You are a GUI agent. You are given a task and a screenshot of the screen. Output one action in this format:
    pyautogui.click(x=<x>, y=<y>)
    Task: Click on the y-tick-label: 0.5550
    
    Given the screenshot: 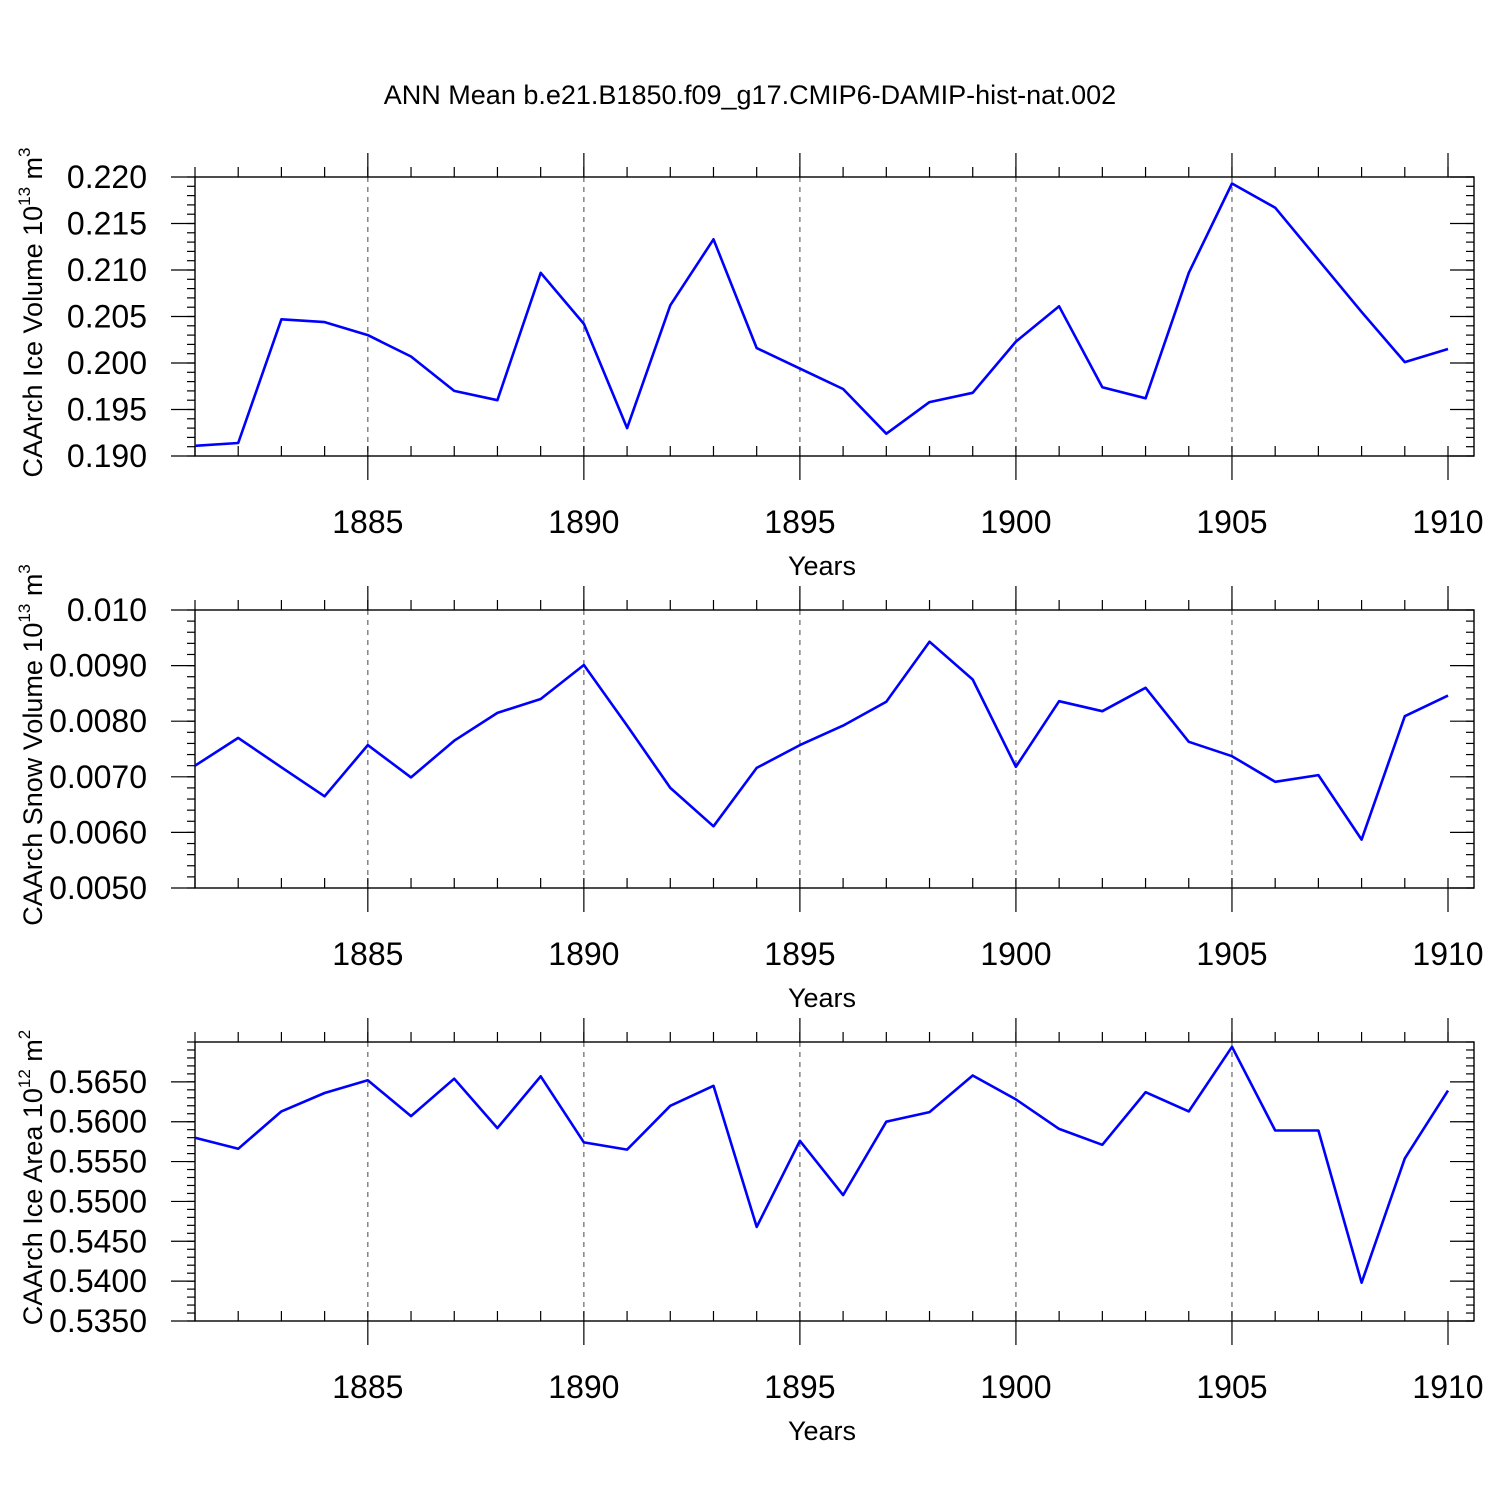 What is the action you would take?
    pyautogui.click(x=98, y=1162)
    